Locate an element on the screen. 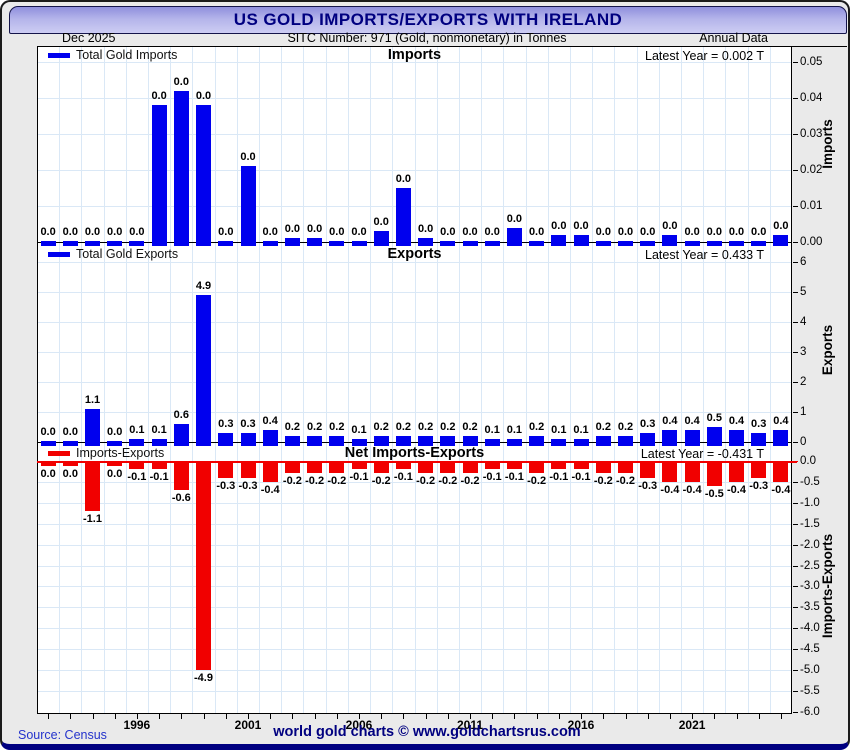 Image resolution: width=850 pixels, height=750 pixels. imports-panel-title: Imports is located at coordinates (414, 55).